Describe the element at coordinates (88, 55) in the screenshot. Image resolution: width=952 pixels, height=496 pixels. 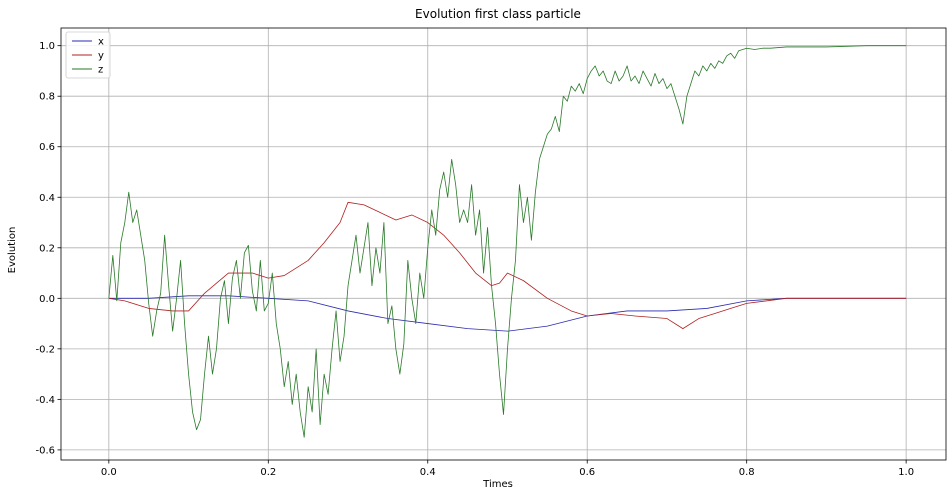
I see `legend: xyz` at that location.